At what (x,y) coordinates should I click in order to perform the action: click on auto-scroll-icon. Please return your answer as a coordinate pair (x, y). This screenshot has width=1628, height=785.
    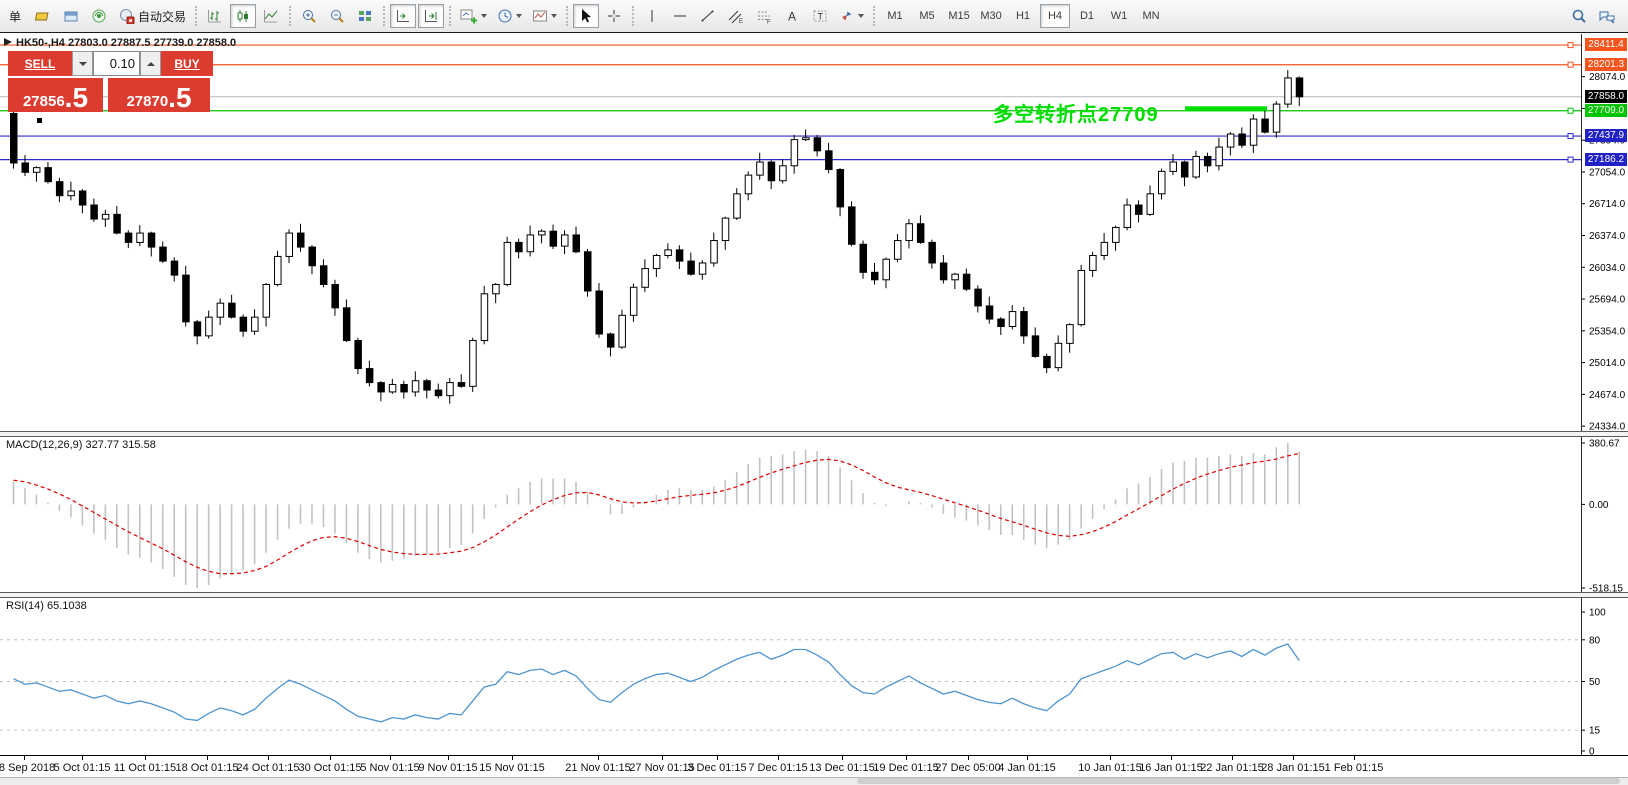
    Looking at the image, I should click on (403, 16).